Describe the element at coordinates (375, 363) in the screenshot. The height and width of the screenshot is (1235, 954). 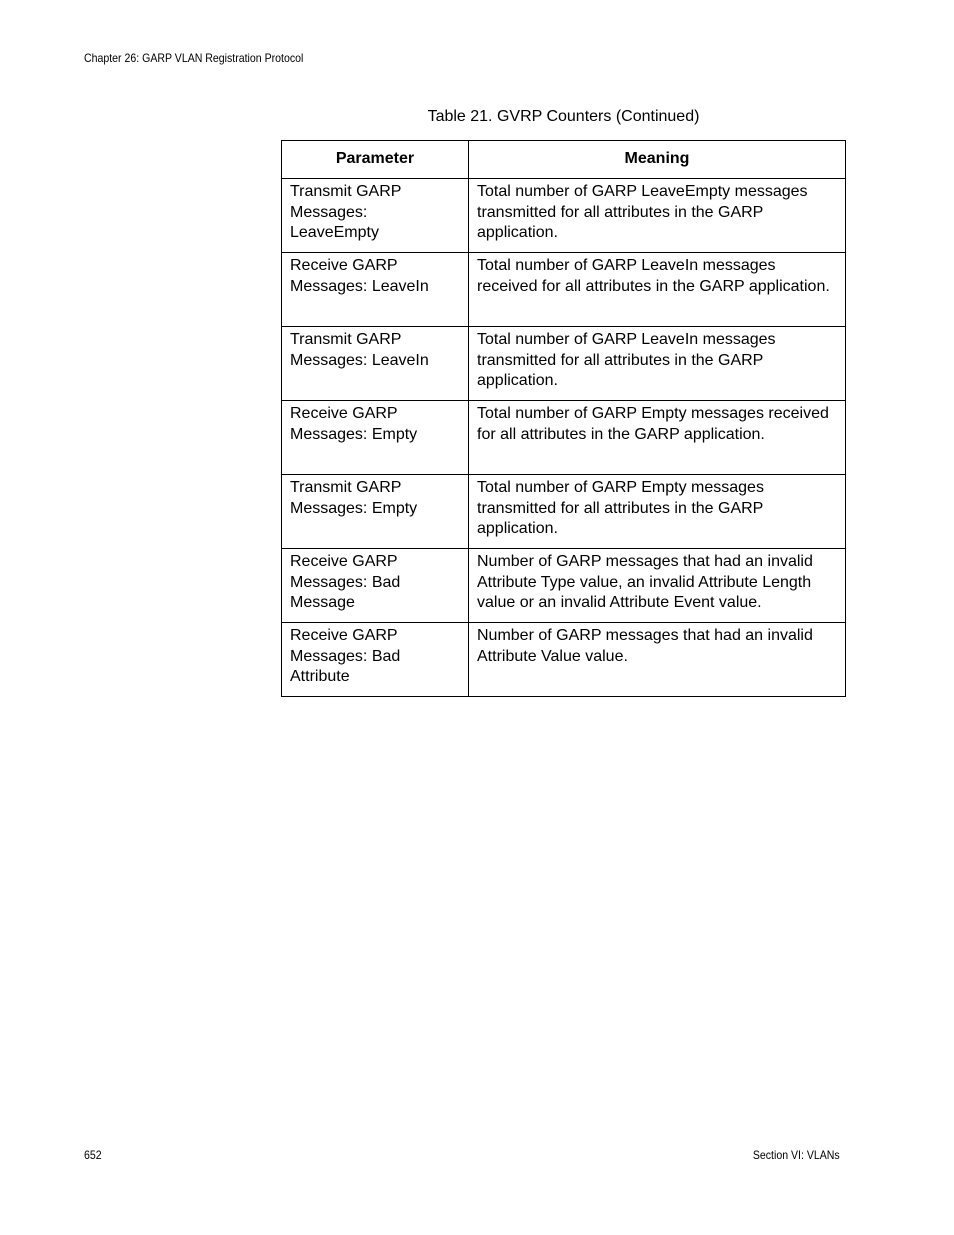
I see `parameter-cell: Transmit GARP Messages: LeaveIn` at that location.